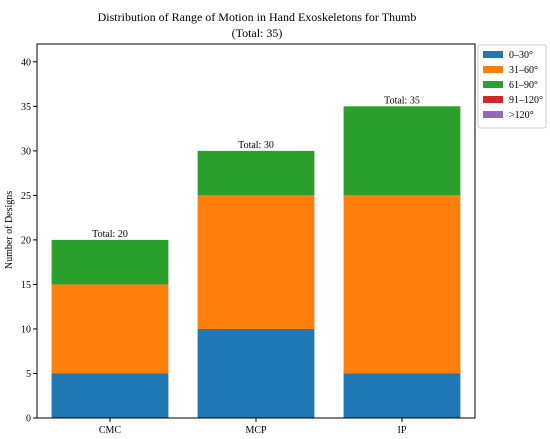  I want to click on y-tick-label: 40, so click(26, 62).